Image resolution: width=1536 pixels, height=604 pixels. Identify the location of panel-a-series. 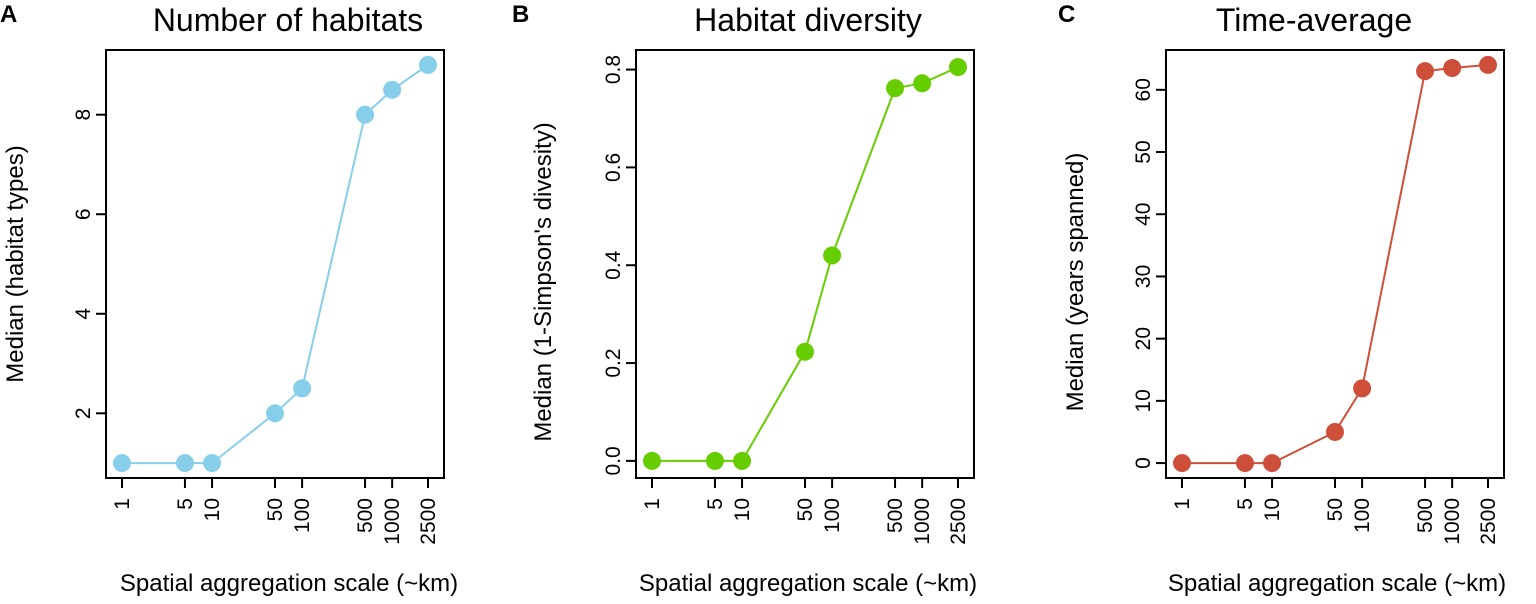
(275, 264).